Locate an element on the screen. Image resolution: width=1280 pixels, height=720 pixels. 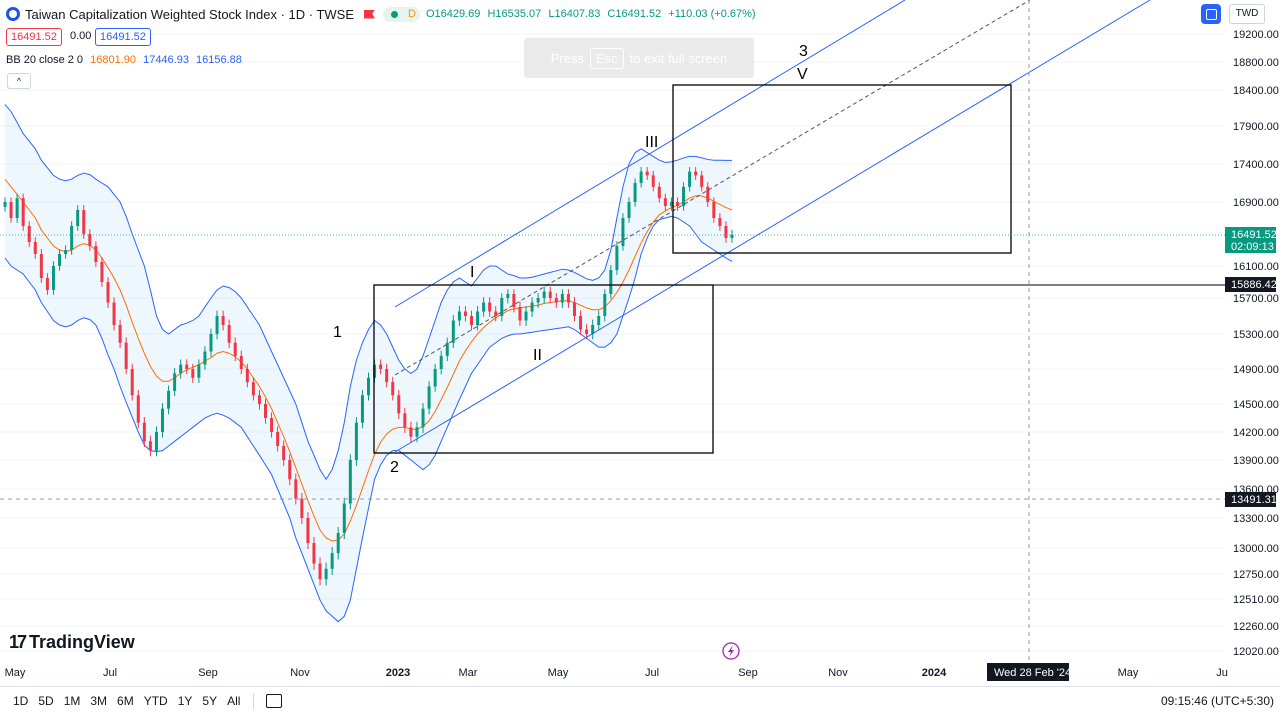
market-status: D is located at coordinates (401, 14).